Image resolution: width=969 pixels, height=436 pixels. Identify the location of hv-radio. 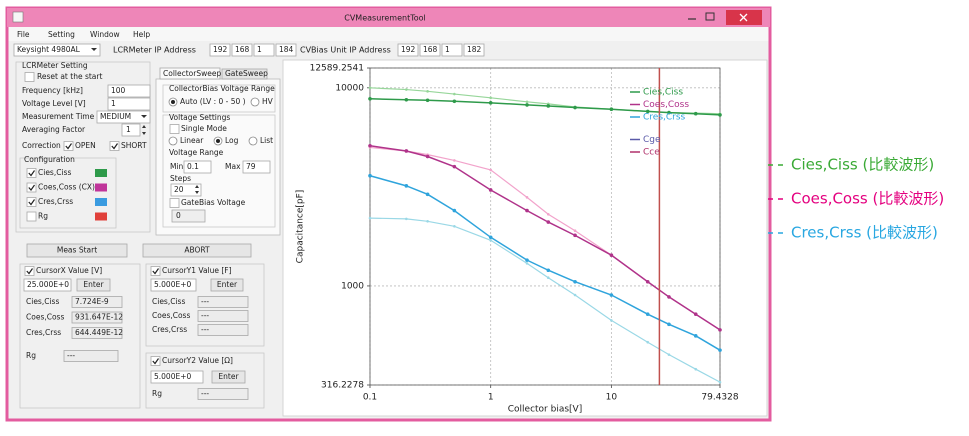
(255, 102).